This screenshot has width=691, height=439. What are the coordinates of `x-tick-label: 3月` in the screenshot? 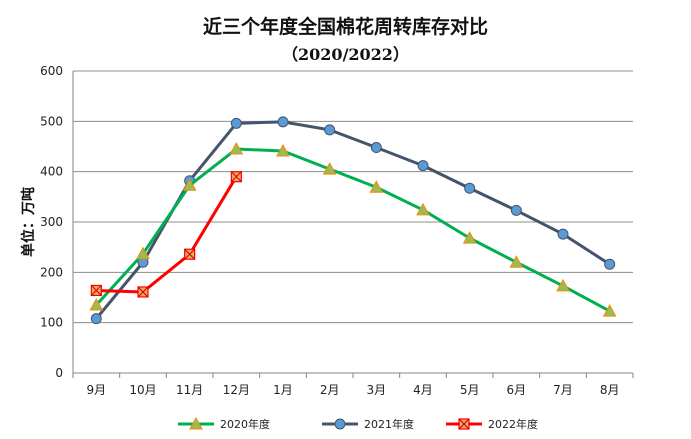 It's located at (377, 390).